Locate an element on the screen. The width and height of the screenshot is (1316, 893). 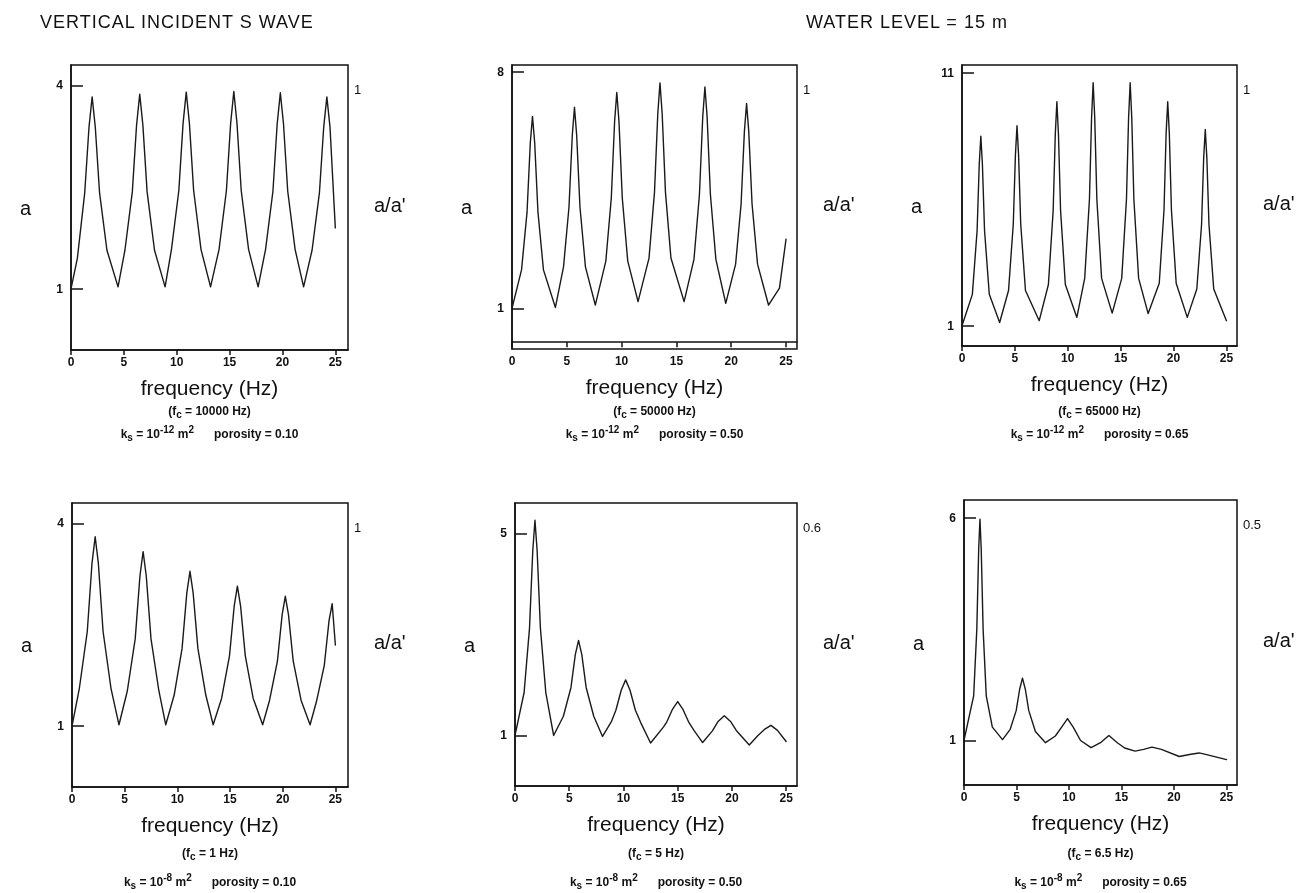
text: 0.6 is located at coordinates (812, 527).